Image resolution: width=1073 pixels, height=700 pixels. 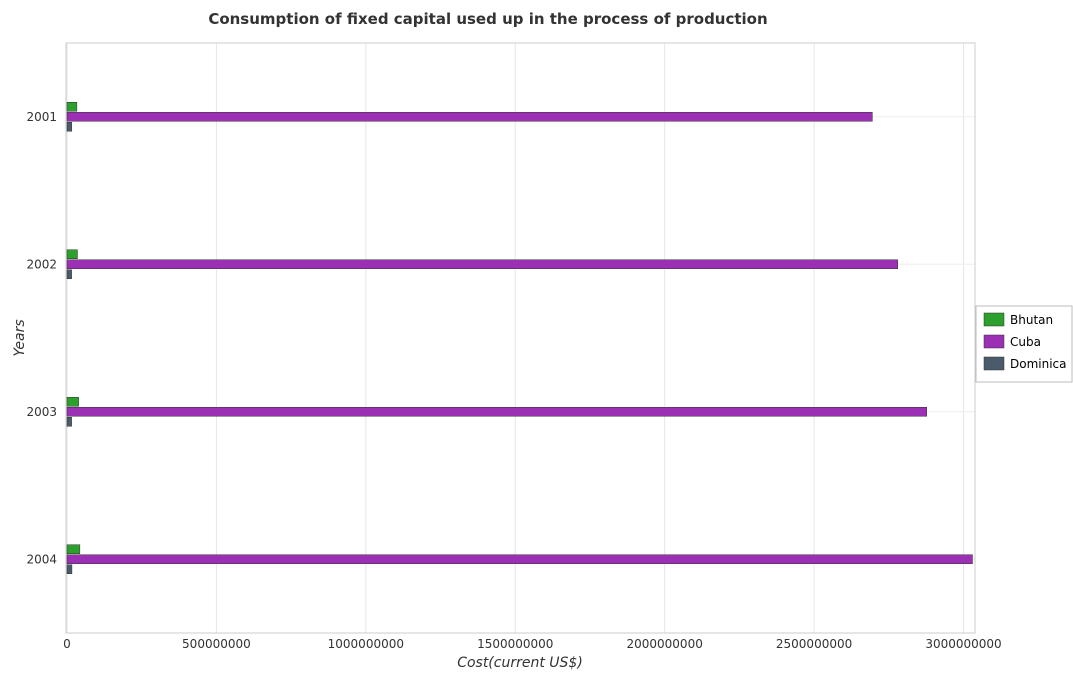 I want to click on legend-label-bhutan: Bhutan, so click(x=1031, y=320).